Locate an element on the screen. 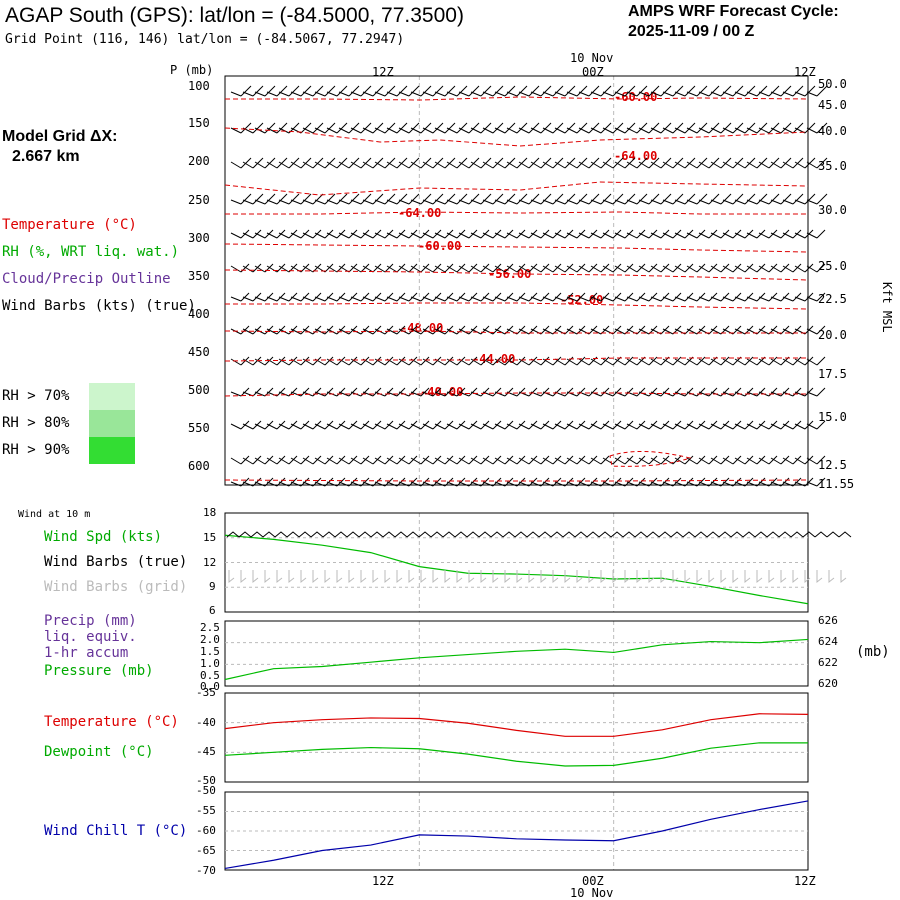 The width and height of the screenshot is (900, 900). kfttick: 20.0 is located at coordinates (832, 335).